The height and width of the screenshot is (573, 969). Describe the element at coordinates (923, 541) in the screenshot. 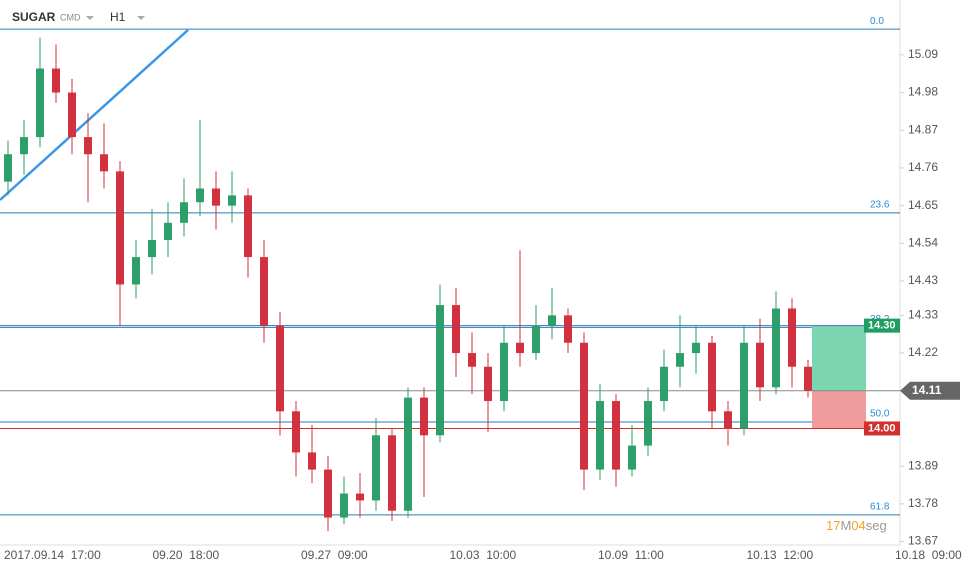

I see `y-tick-label: 13.67` at that location.